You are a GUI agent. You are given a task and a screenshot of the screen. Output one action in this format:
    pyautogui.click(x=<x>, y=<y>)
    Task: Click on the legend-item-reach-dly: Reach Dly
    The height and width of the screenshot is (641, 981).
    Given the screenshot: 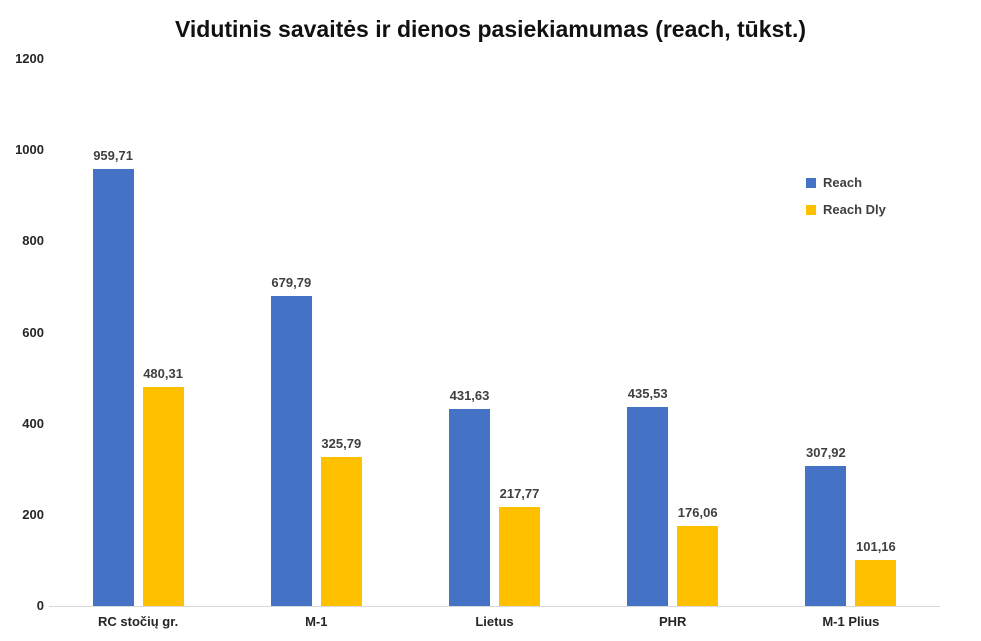 What is the action you would take?
    pyautogui.click(x=846, y=210)
    